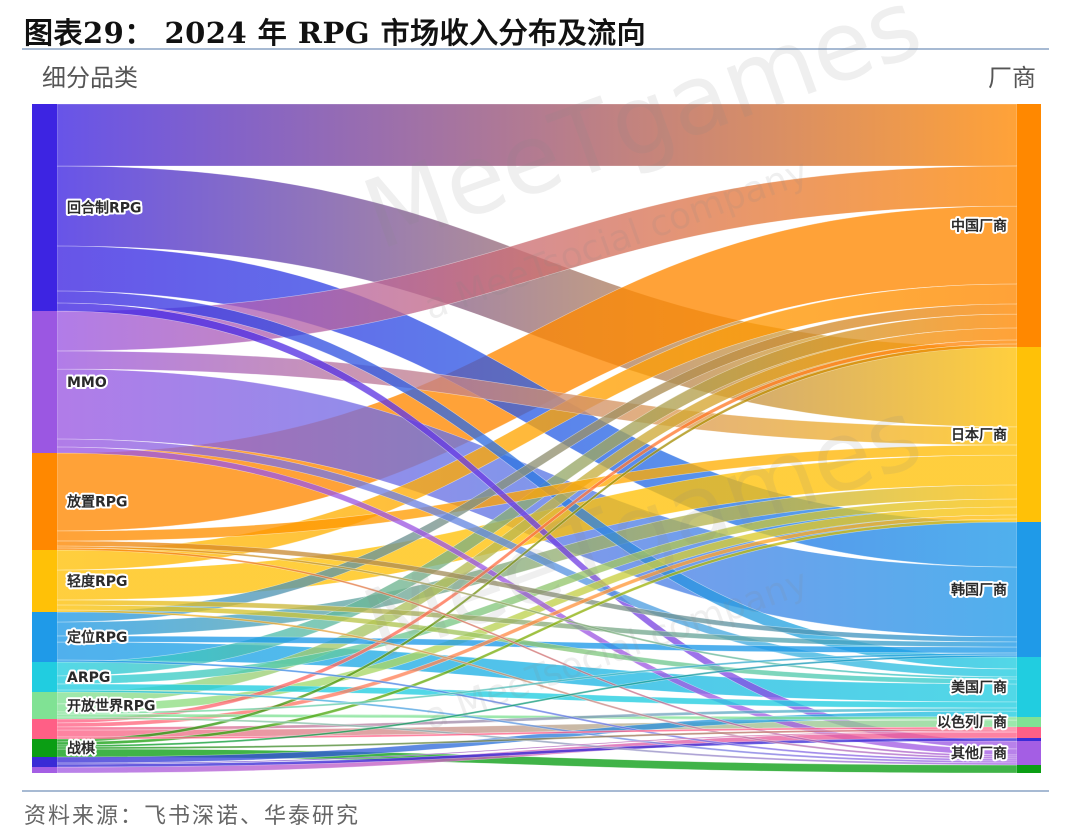 This screenshot has width=1080, height=840. I want to click on target-node-label: 日本厂商, so click(979, 435).